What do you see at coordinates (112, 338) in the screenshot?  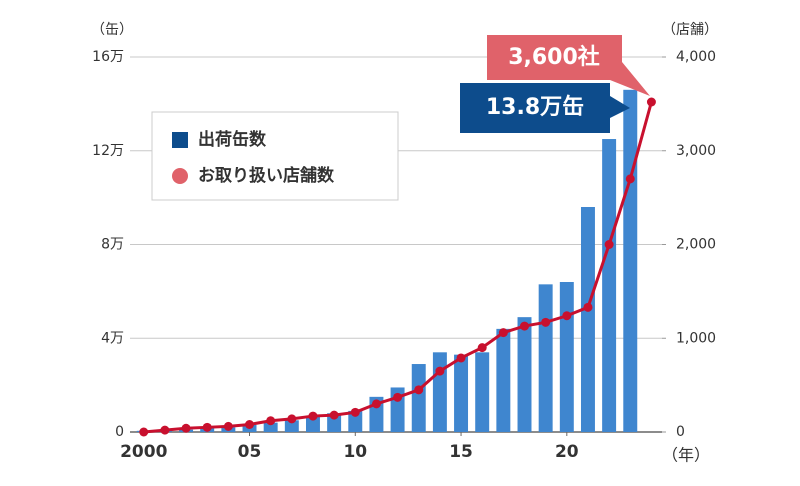 I see `y-tick-label: 4万` at bounding box center [112, 338].